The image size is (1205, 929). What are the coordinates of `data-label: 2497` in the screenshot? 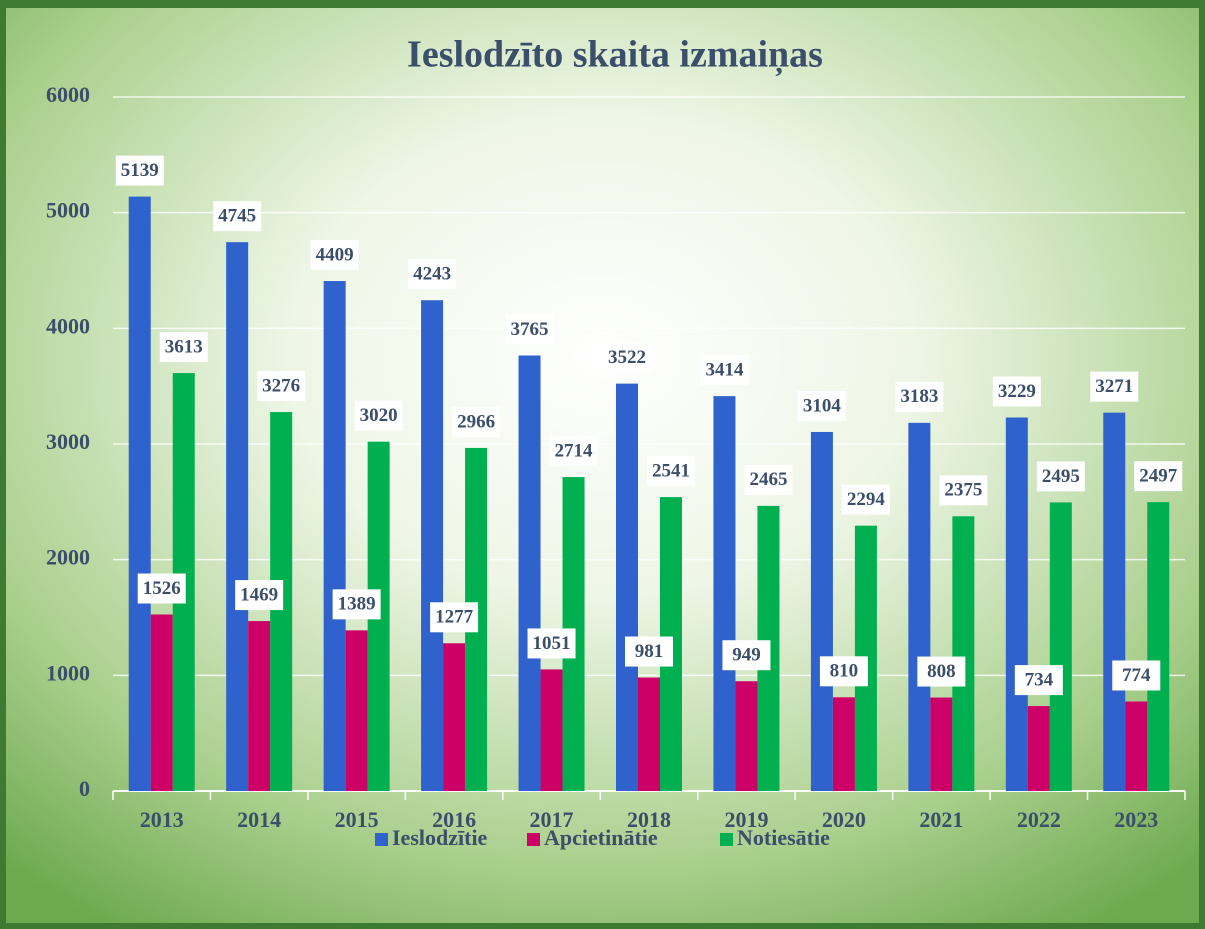 It's located at (1158, 476).